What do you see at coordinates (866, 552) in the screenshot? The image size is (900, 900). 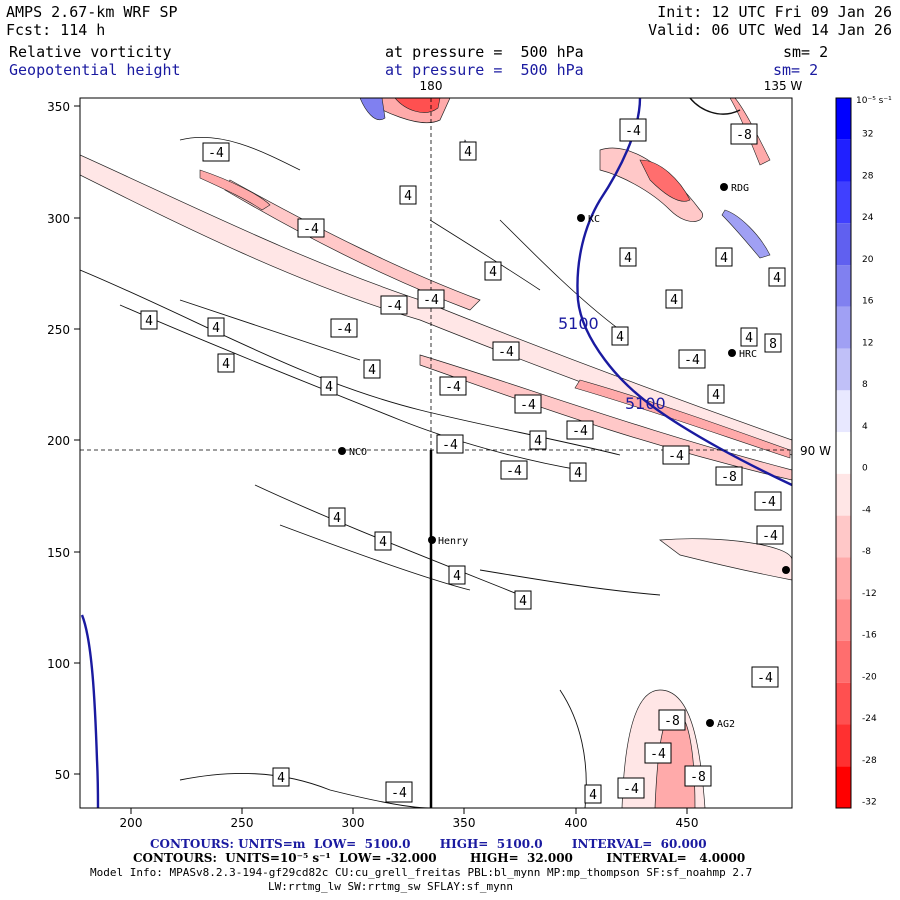 I see `colorbar-tick-label: -8` at bounding box center [866, 552].